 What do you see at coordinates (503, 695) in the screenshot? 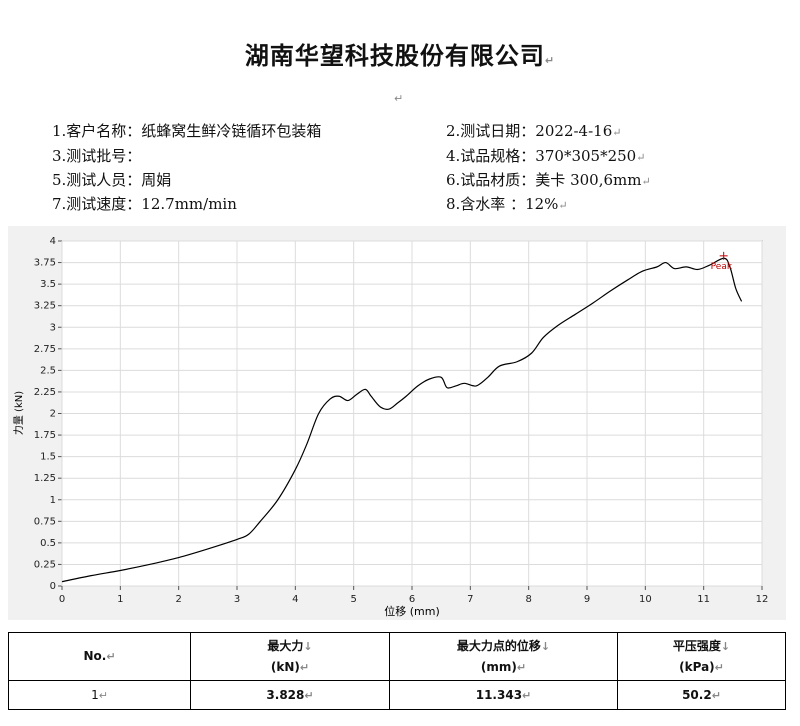
I see `cell-peak-displacement: 11.343↵` at bounding box center [503, 695].